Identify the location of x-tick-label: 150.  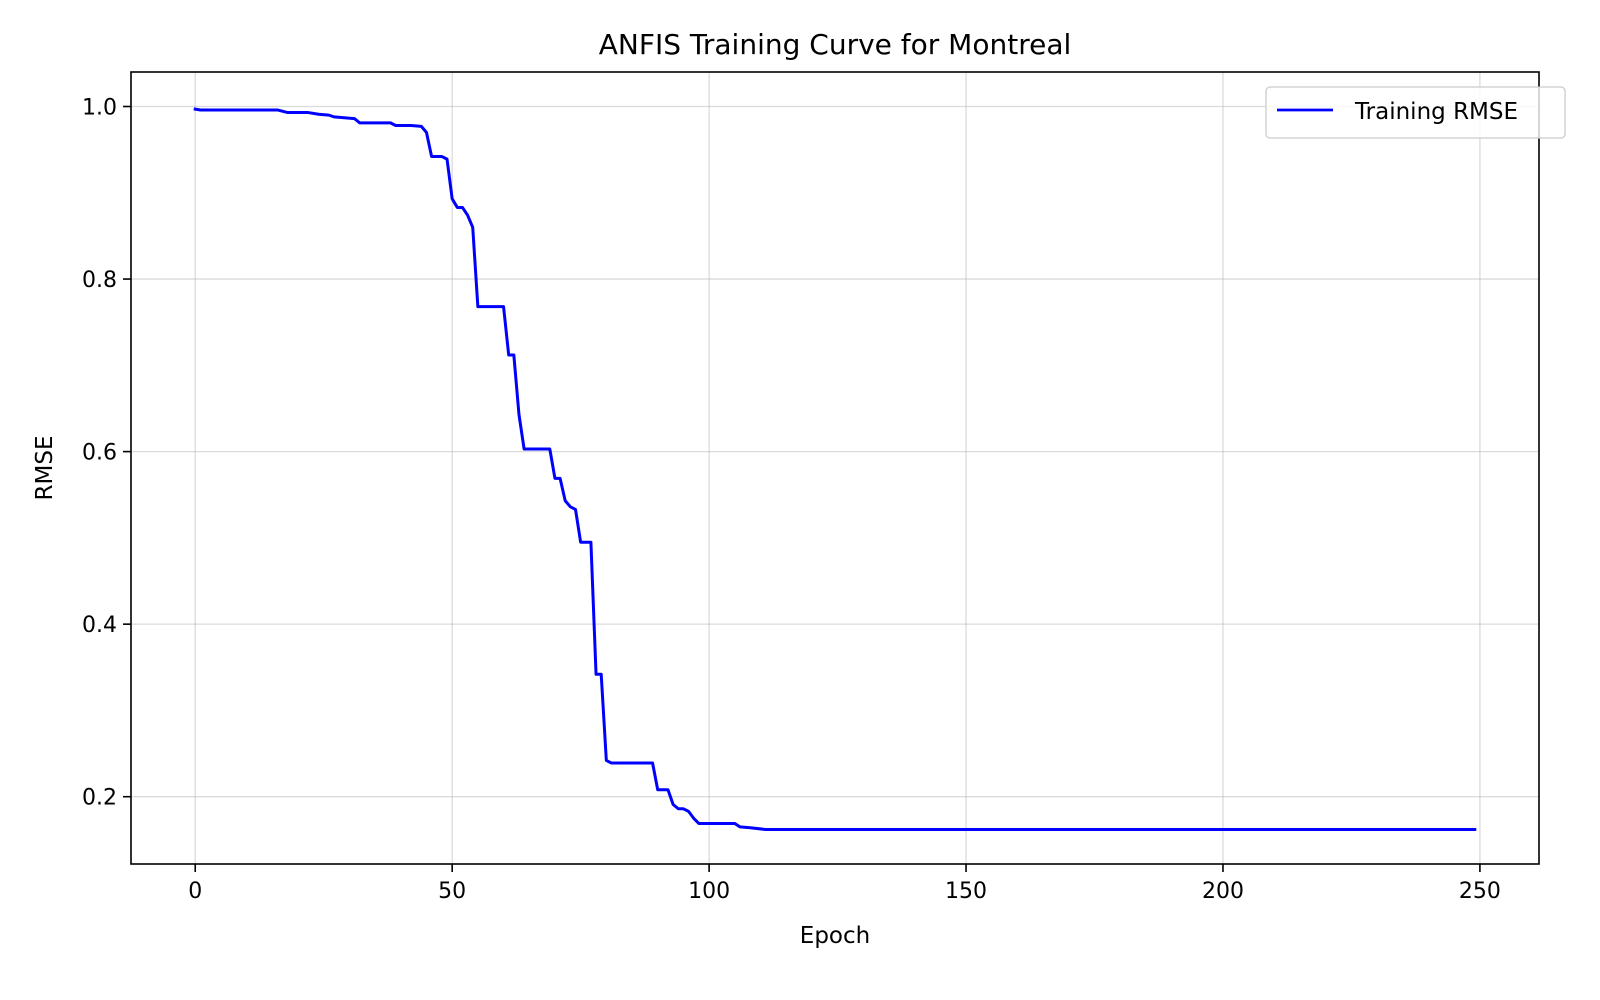
(966, 891).